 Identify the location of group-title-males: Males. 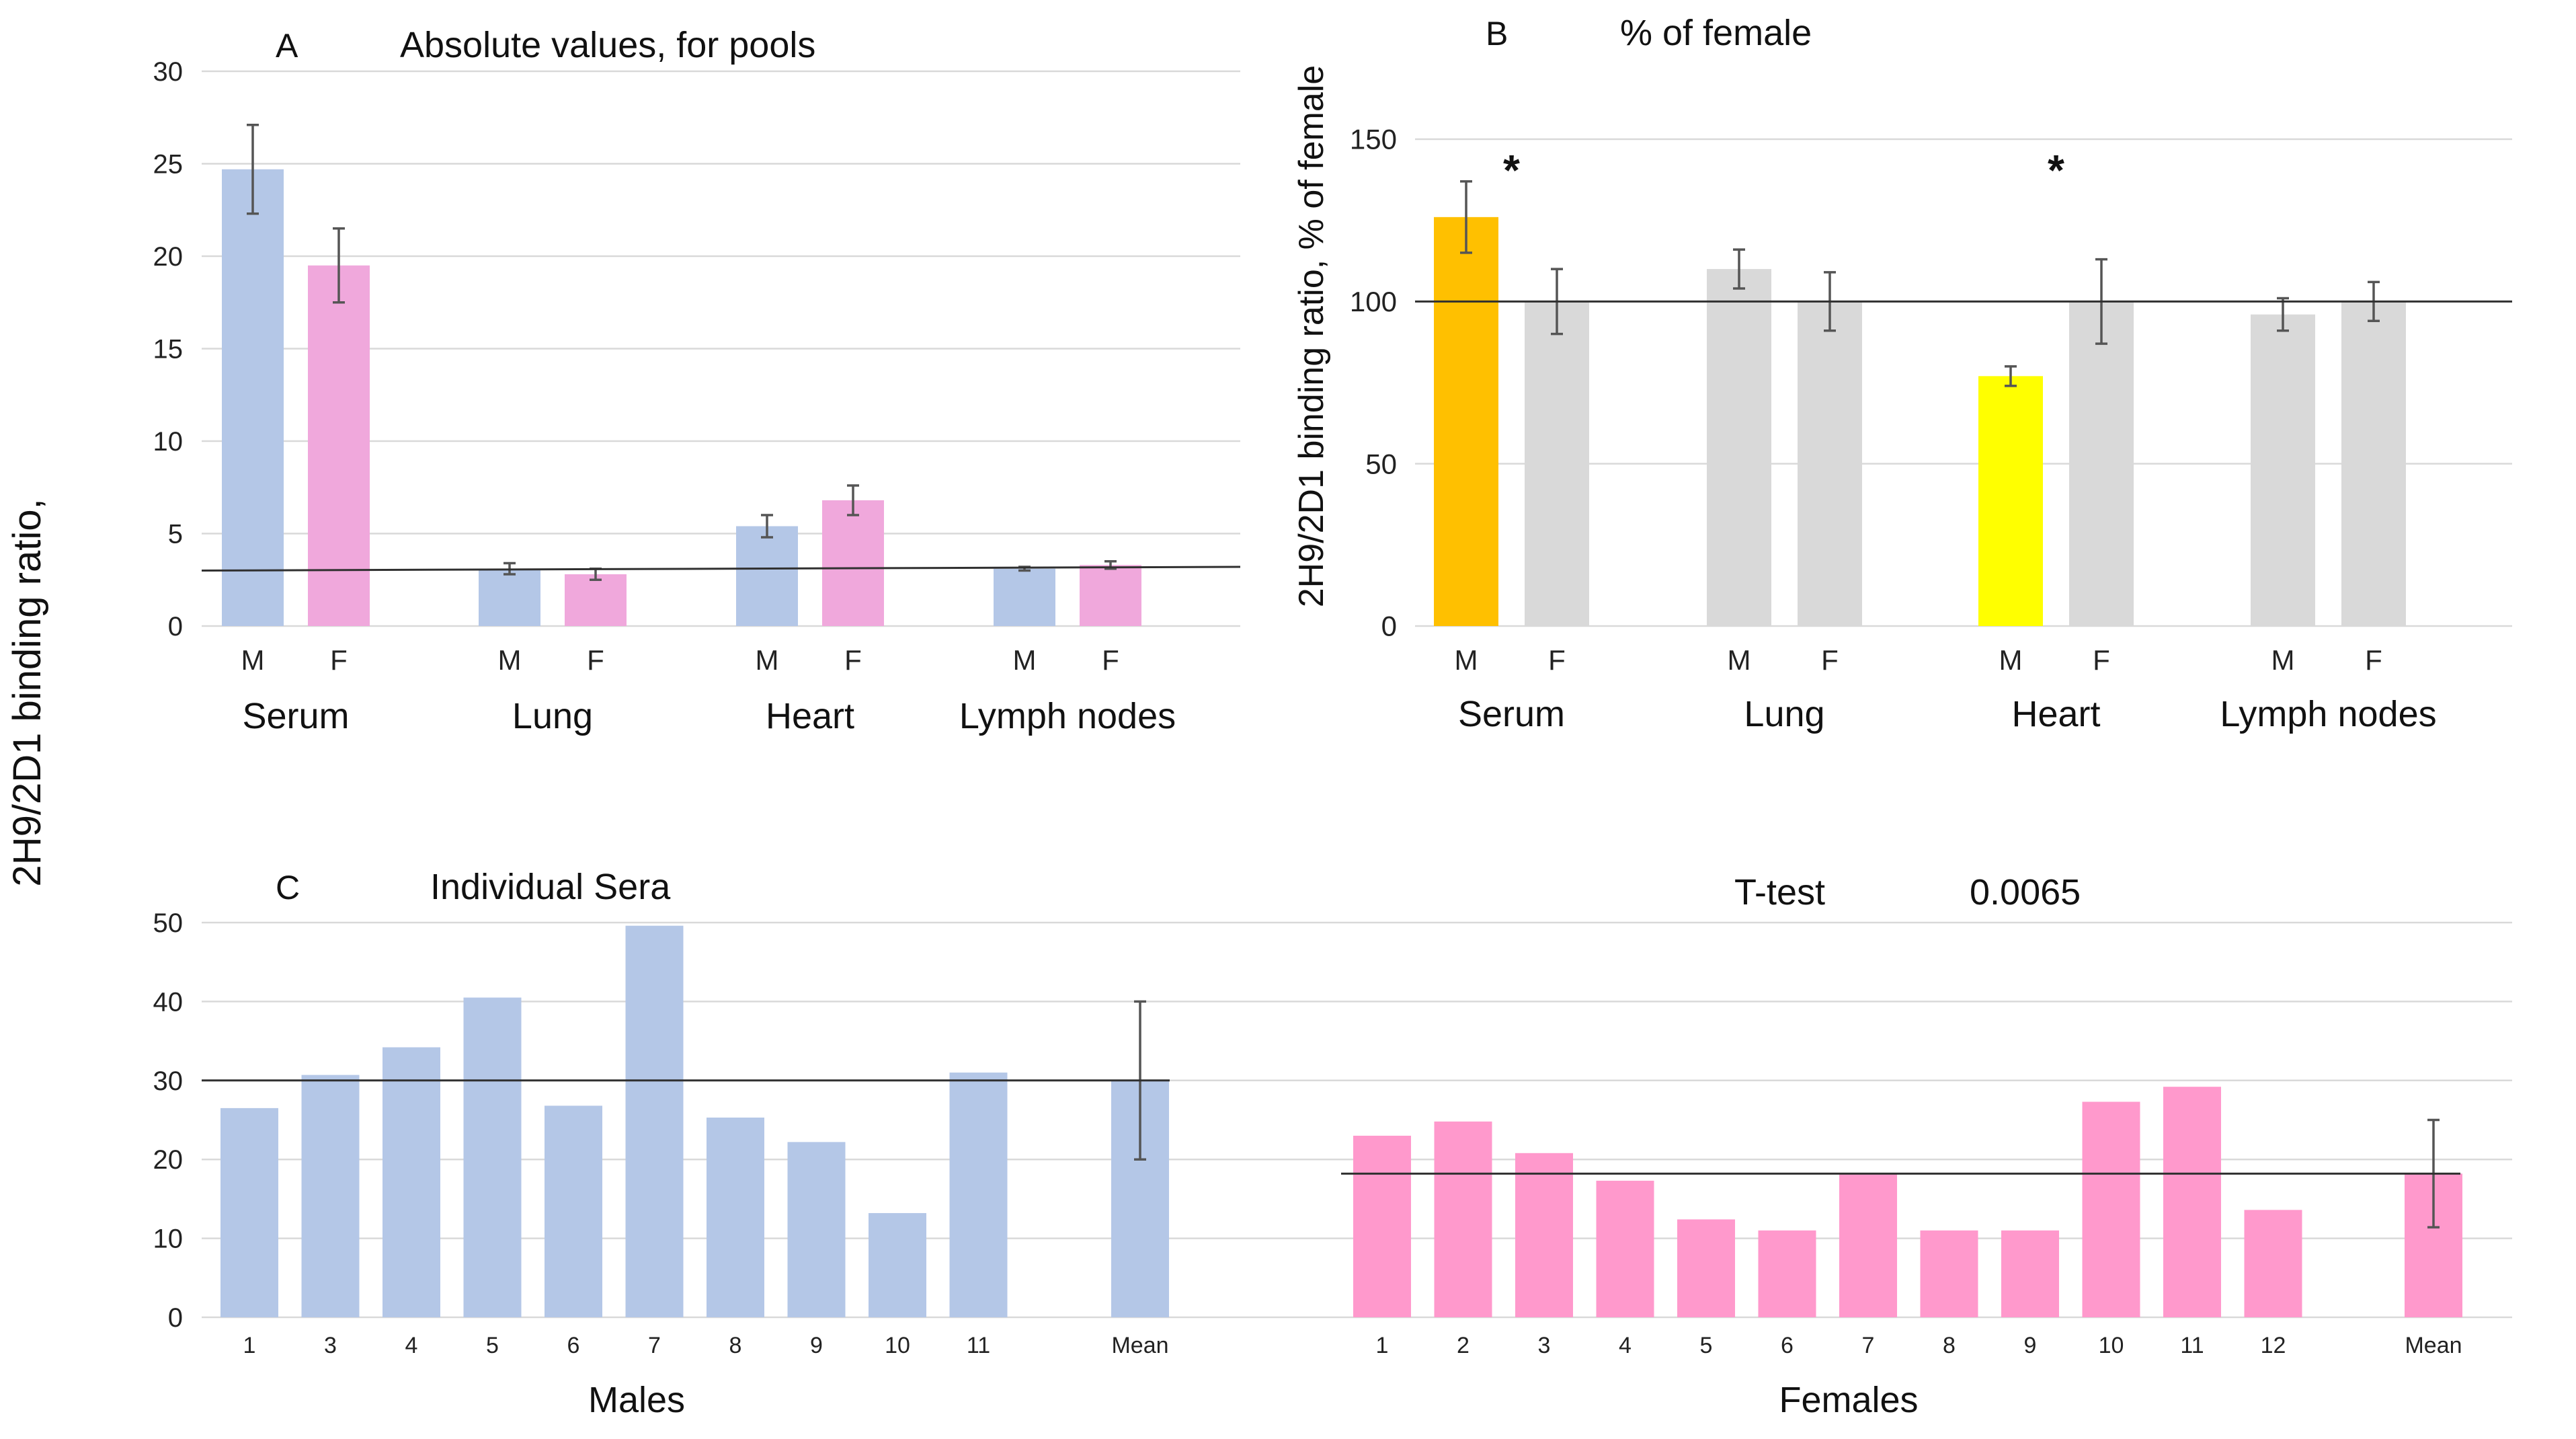
(636, 1400).